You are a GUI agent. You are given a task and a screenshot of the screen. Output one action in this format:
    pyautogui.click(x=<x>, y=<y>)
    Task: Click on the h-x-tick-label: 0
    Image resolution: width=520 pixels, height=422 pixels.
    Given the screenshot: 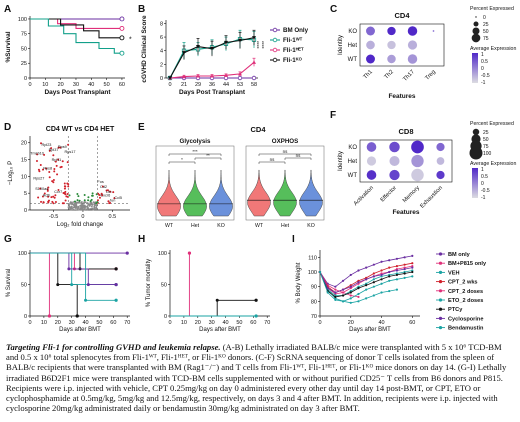 What is the action you would take?
    pyautogui.click(x=169, y=323)
    